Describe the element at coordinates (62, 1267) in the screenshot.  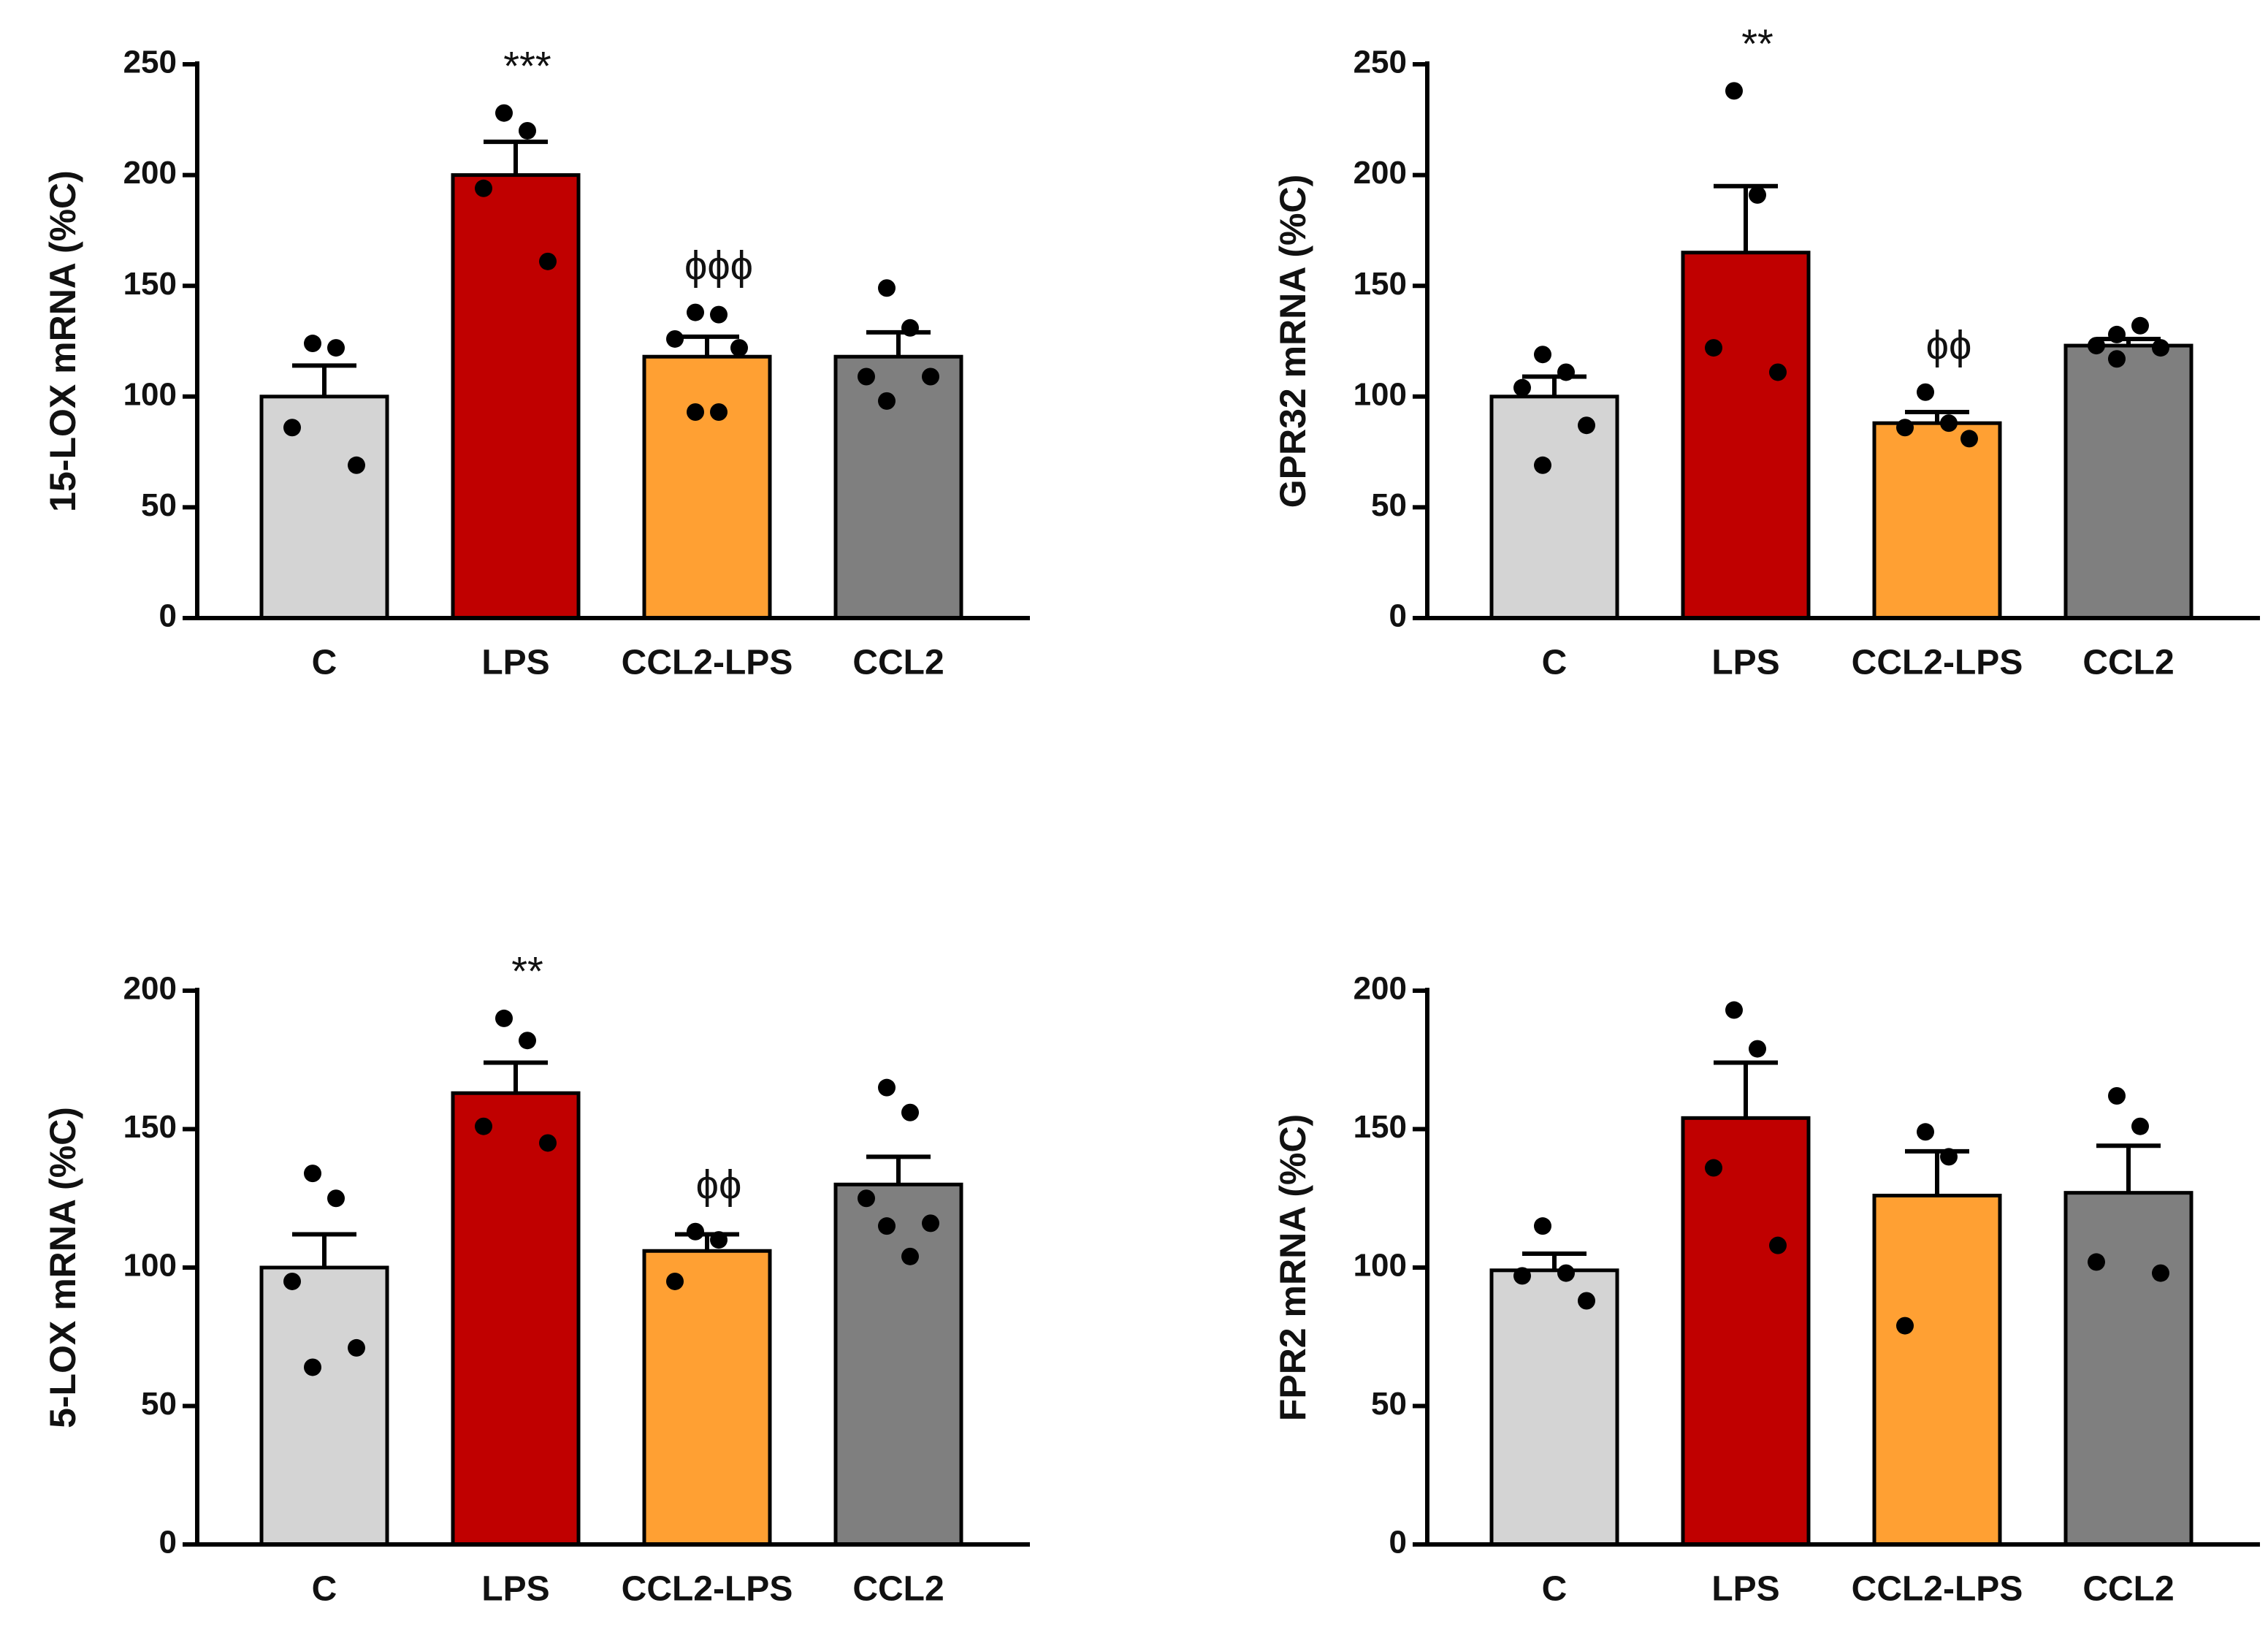
I see `y-axis-label: 5-LOX mRNA (%C)` at that location.